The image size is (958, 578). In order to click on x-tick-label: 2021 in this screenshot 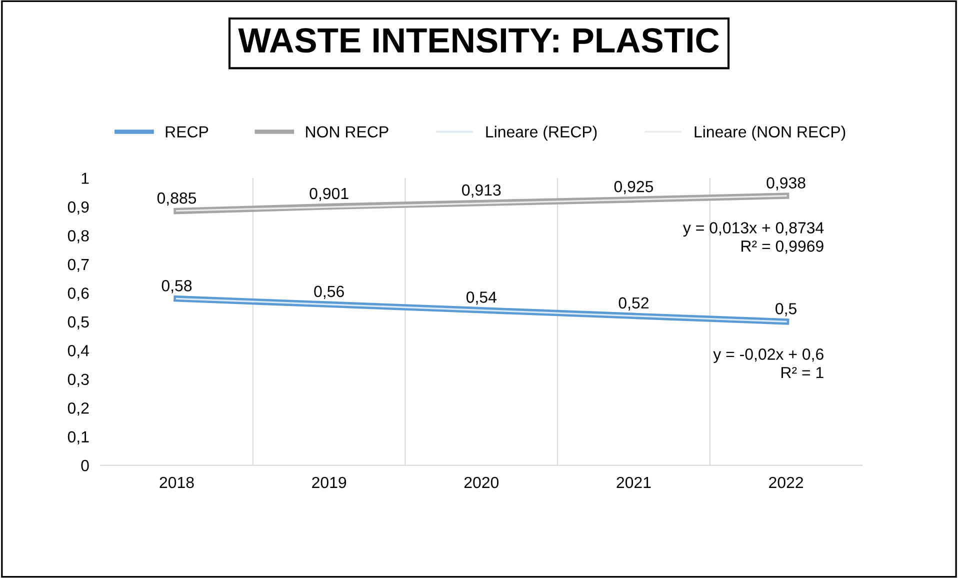, I will do `click(633, 482)`.